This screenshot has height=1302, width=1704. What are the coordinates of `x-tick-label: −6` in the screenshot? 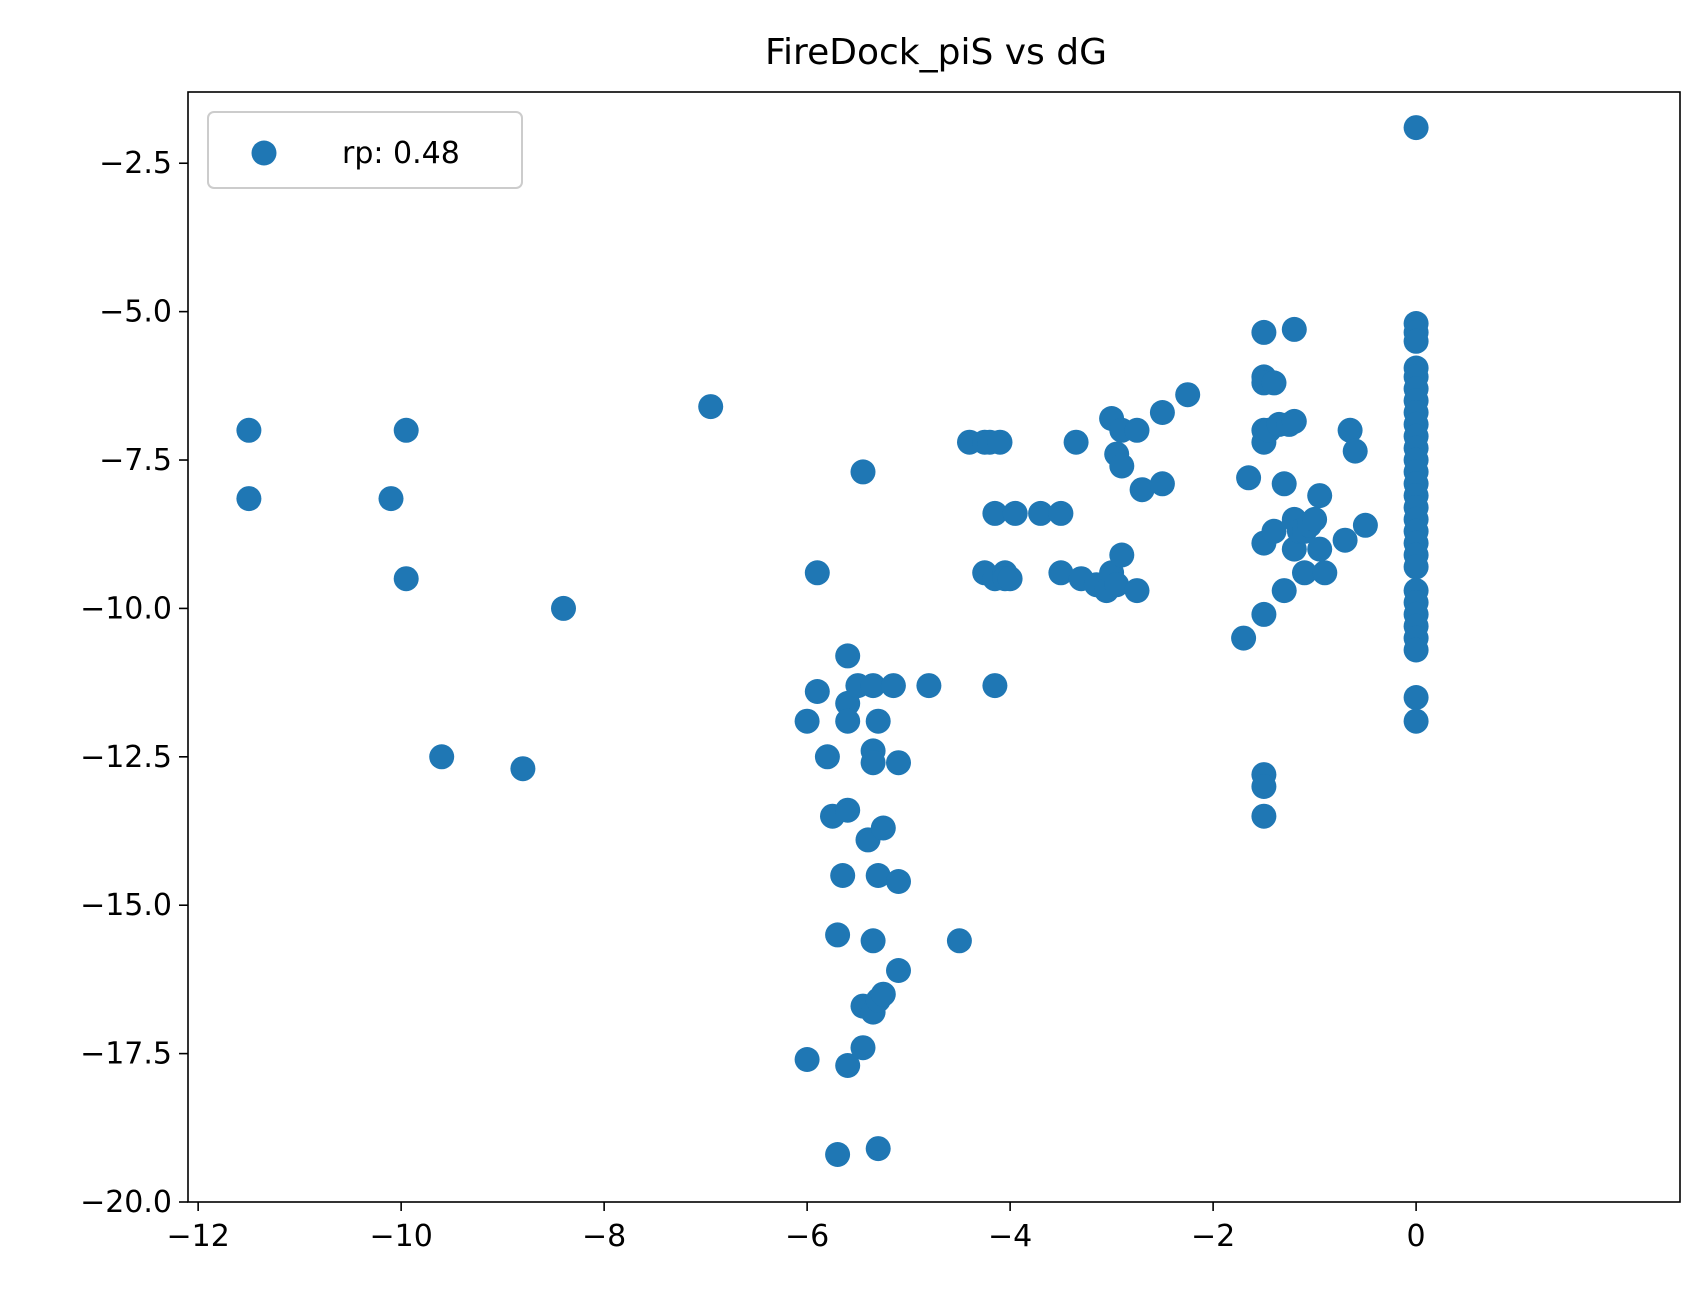 It's located at (807, 1236).